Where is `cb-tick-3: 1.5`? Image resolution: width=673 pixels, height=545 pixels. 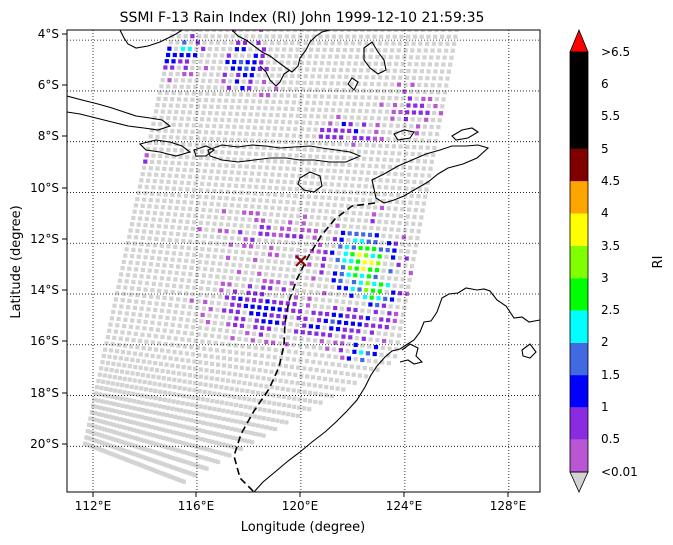 cb-tick-3: 1.5 is located at coordinates (610, 375).